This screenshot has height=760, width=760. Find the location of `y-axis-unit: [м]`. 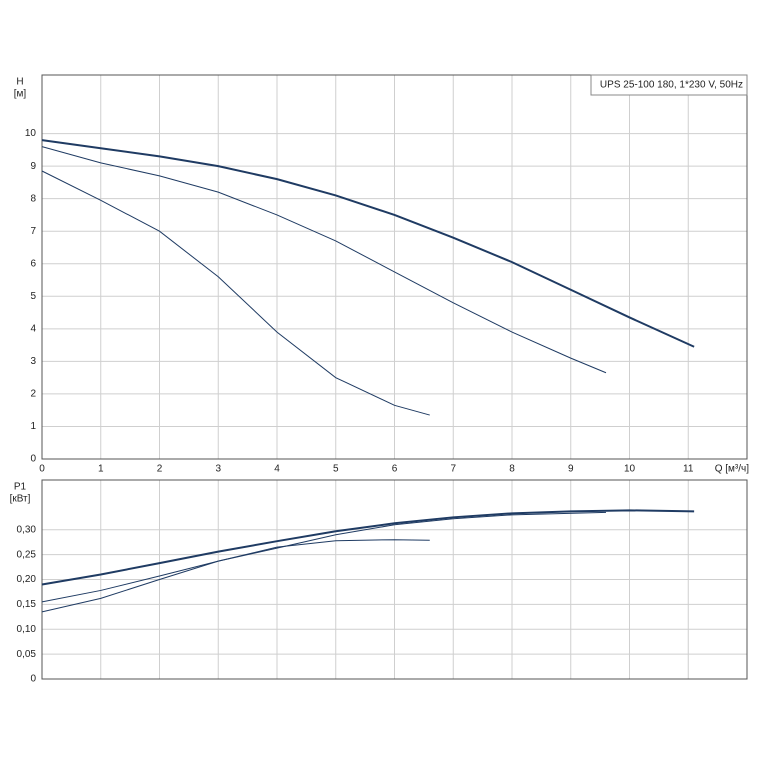

y-axis-unit: [м] is located at coordinates (20, 94).